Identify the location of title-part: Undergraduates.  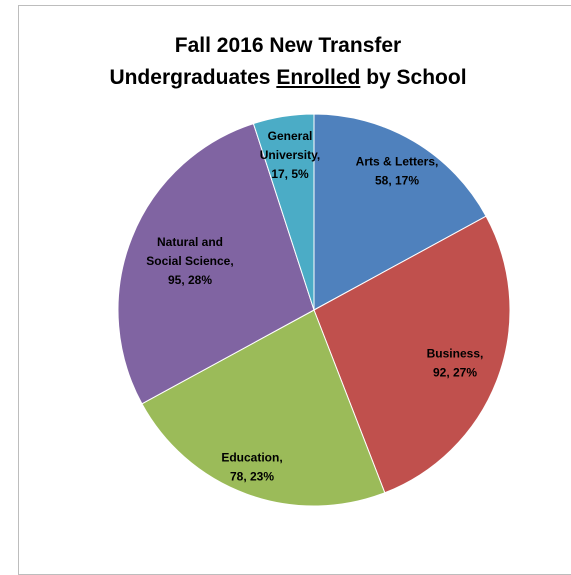
(190, 77).